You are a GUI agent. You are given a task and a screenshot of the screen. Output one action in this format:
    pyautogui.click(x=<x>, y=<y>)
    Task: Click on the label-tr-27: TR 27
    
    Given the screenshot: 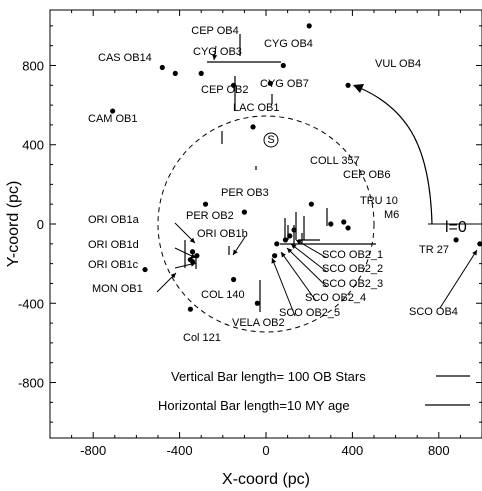 What is the action you would take?
    pyautogui.click(x=434, y=250)
    